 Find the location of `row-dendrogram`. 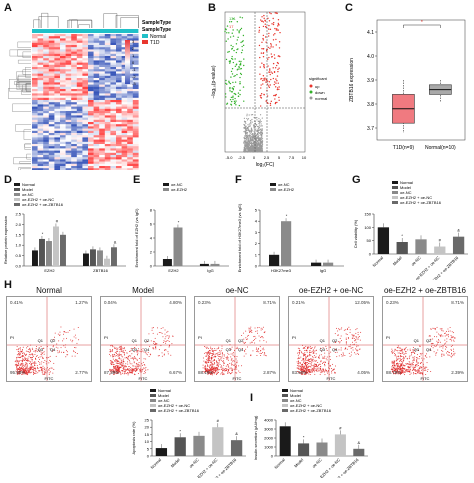

row-dendrogram is located at coordinates (19, 106).